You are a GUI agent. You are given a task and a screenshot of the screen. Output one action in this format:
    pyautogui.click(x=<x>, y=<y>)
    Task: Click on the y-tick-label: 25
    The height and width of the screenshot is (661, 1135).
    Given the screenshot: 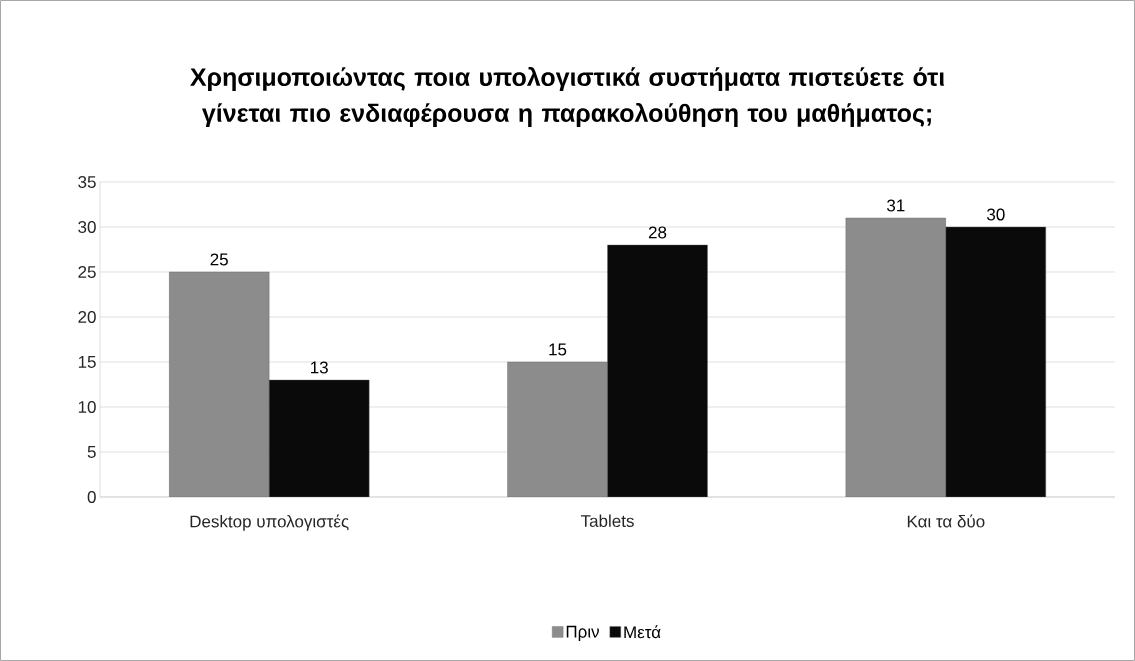 What is the action you would take?
    pyautogui.click(x=87, y=272)
    